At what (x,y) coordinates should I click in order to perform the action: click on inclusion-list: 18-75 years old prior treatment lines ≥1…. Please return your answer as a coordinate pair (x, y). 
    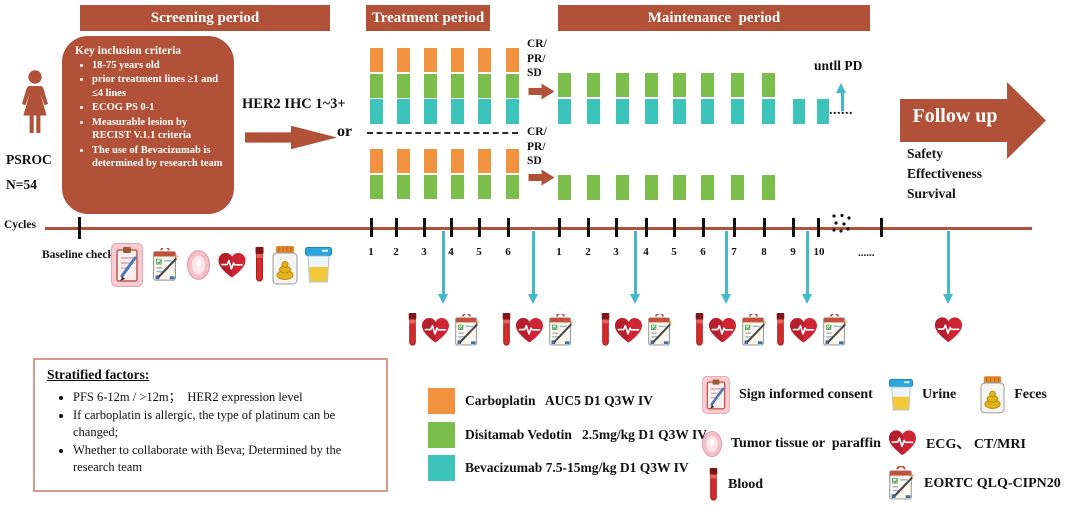
    Looking at the image, I should click on (149, 115).